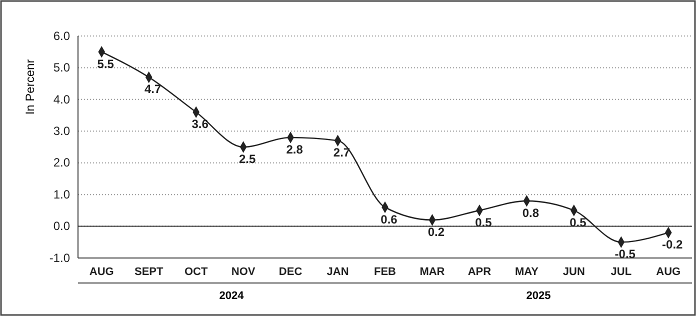  What do you see at coordinates (432, 272) in the screenshot?
I see `x-tick-label: MAR` at bounding box center [432, 272].